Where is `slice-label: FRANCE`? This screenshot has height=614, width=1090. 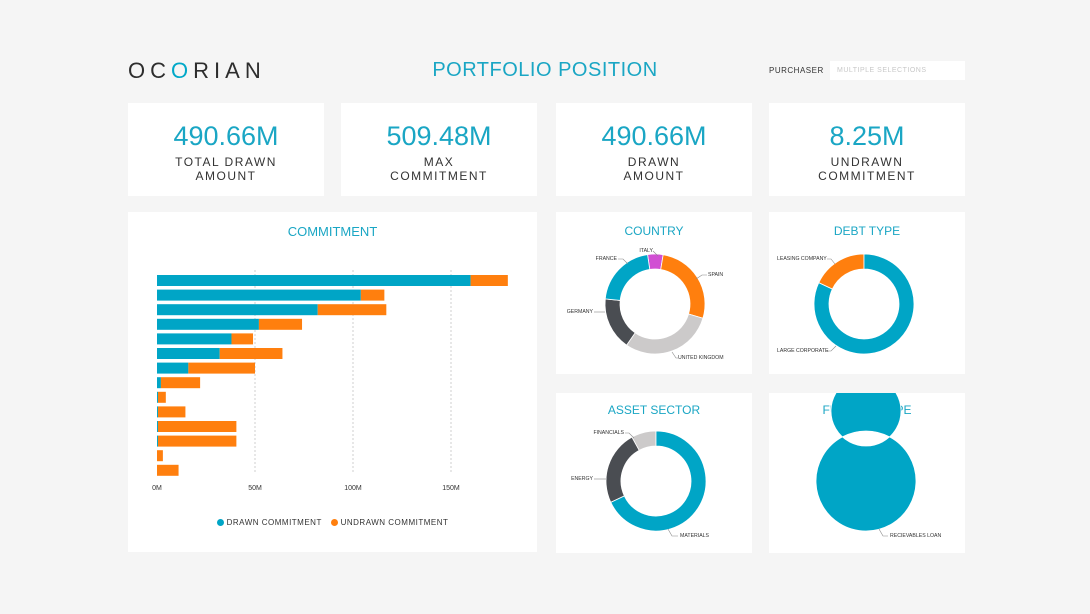
slice-label: FRANCE is located at coordinates (607, 259).